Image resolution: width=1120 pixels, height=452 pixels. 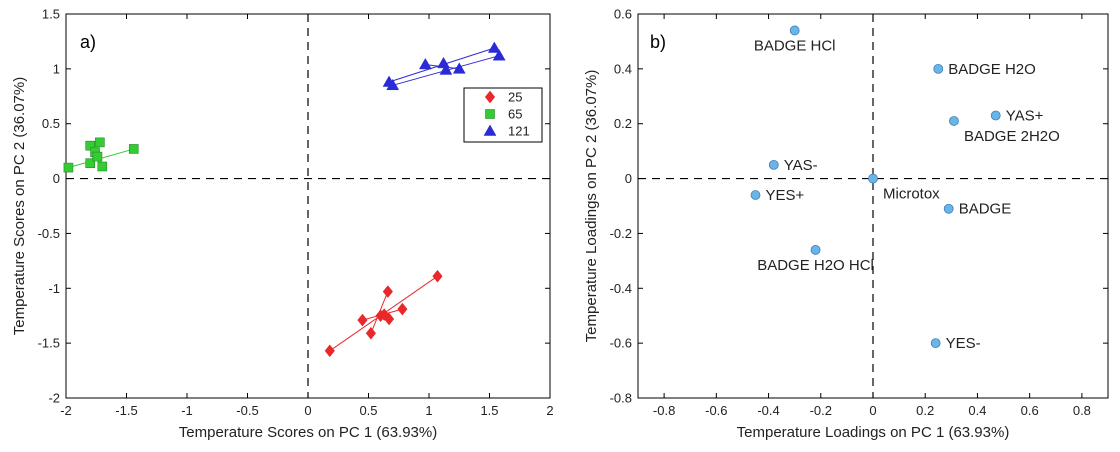 What do you see at coordinates (591, 206) in the screenshot?
I see `loadings-y-axis-label: Temperature Loadings on PC 2 (36.07%)` at bounding box center [591, 206].